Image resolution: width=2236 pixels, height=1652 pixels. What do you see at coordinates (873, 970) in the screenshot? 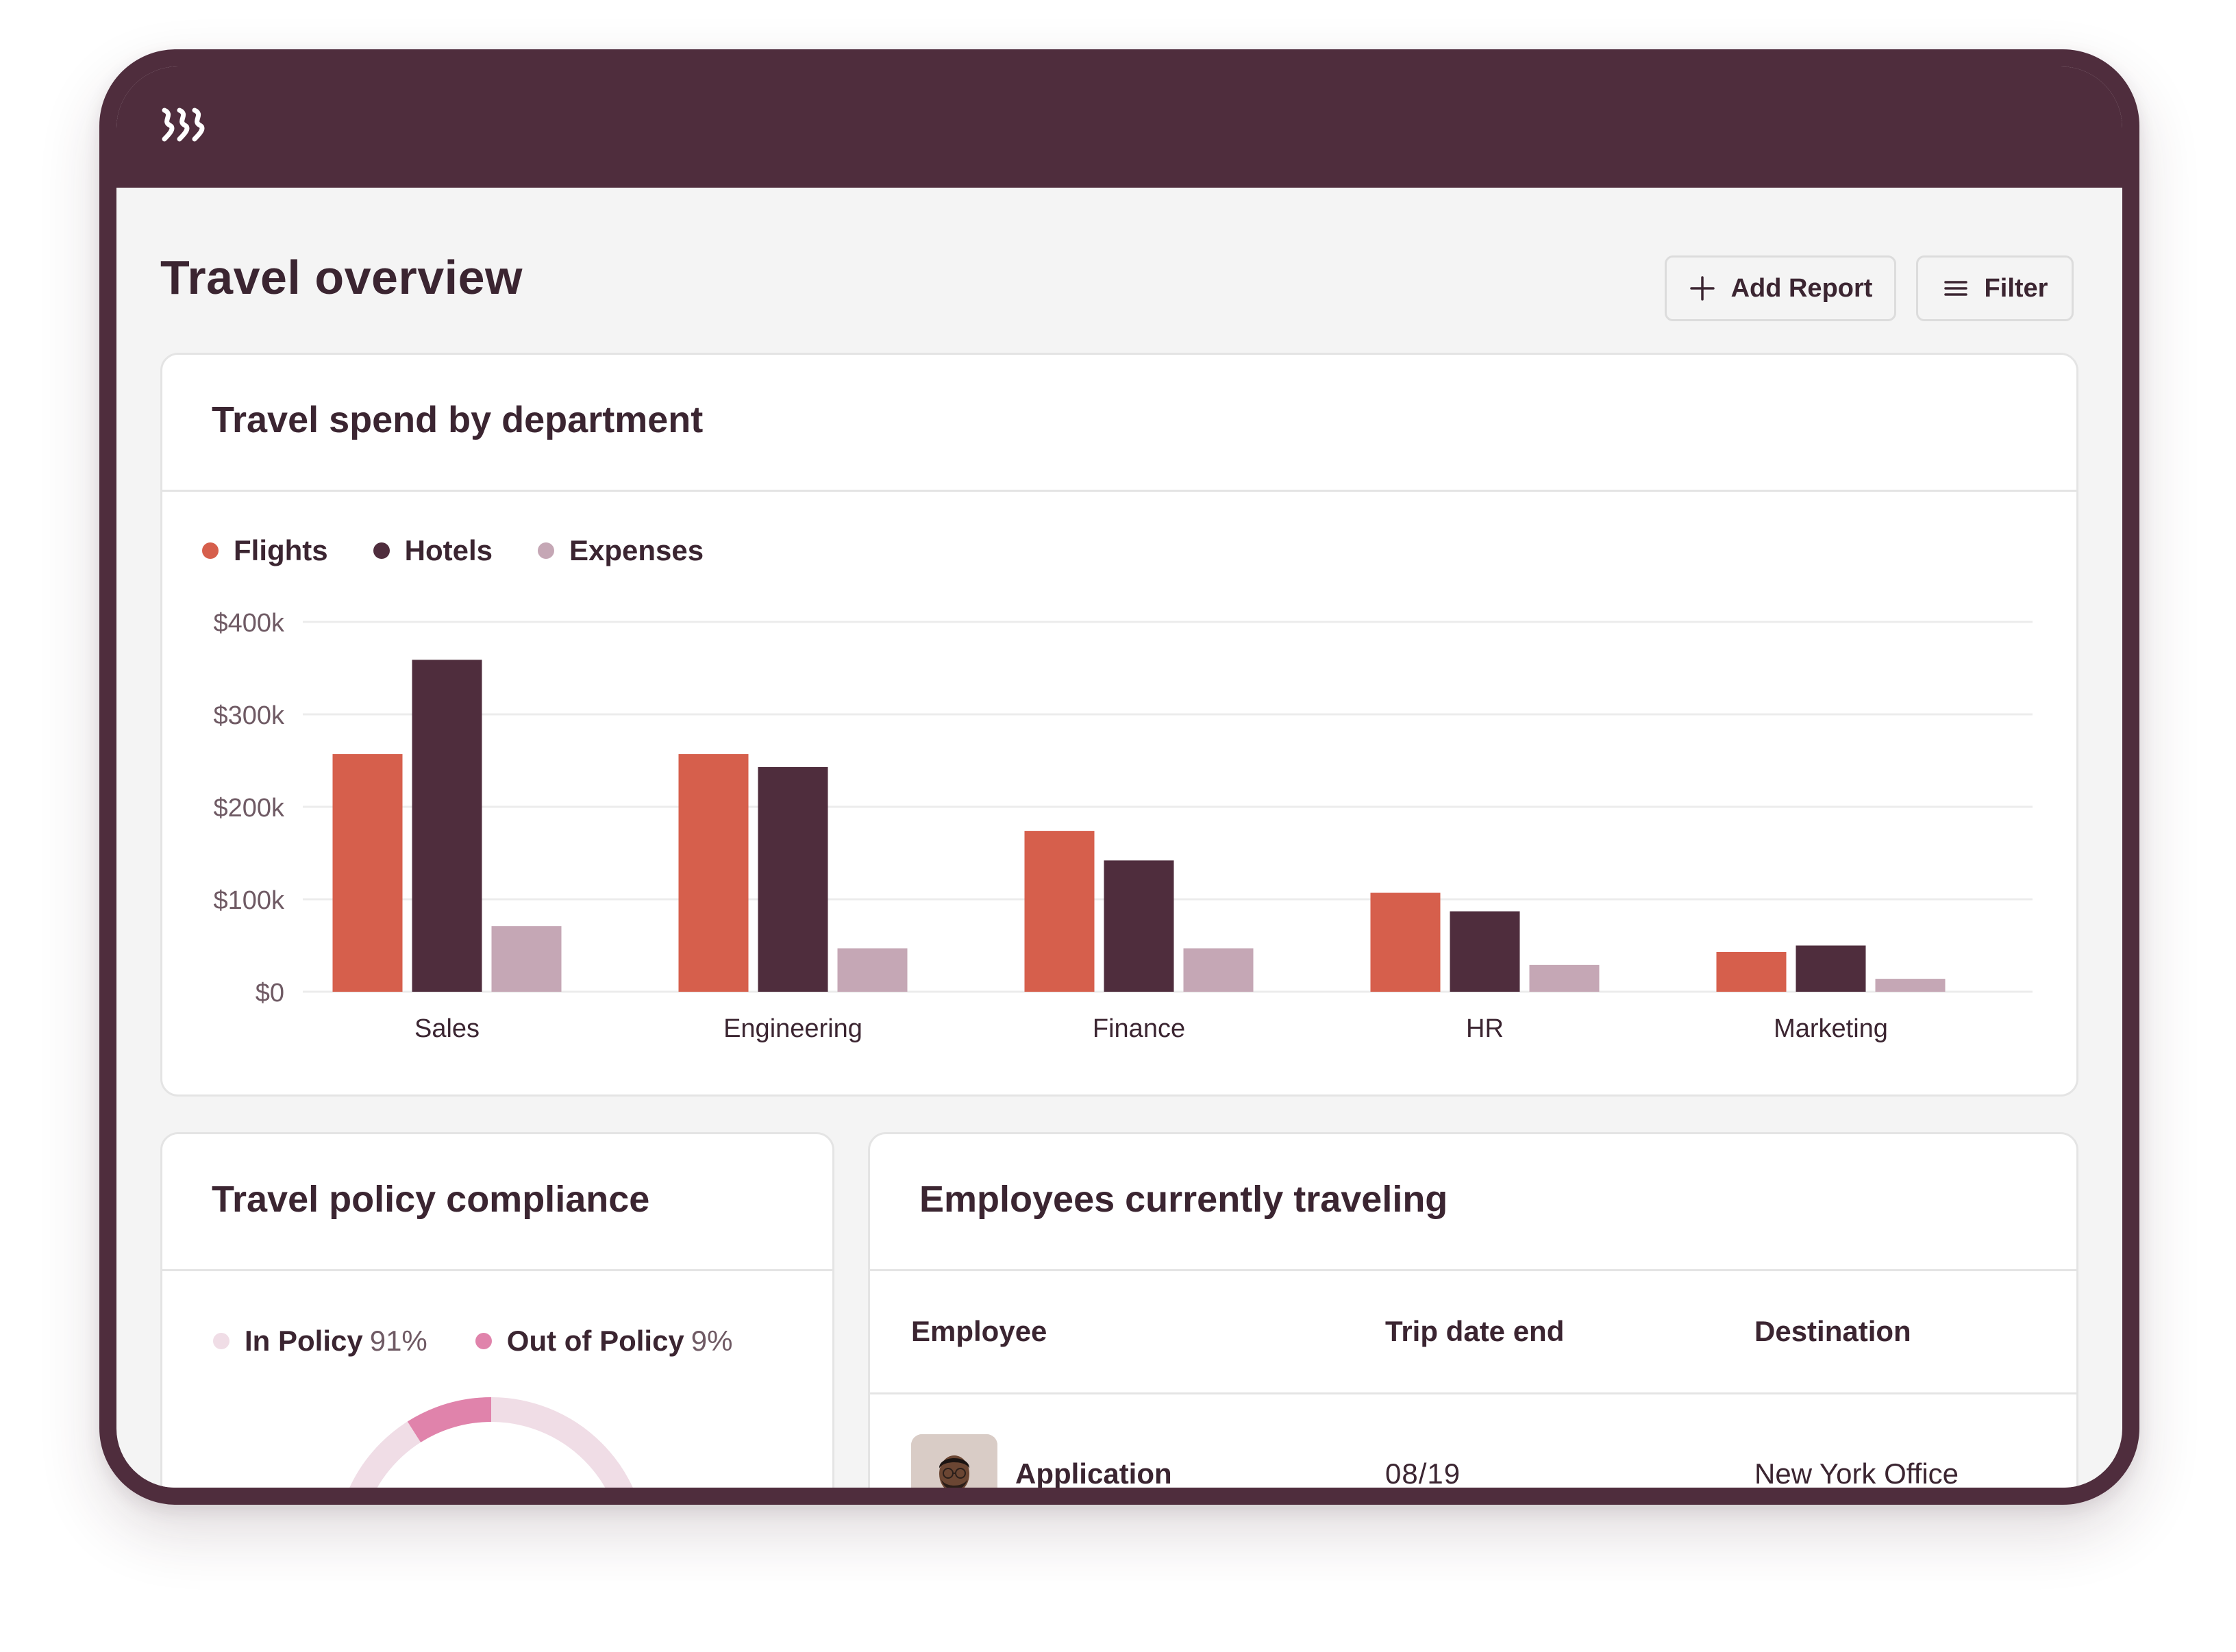
I see `bar-expenses-engineering` at bounding box center [873, 970].